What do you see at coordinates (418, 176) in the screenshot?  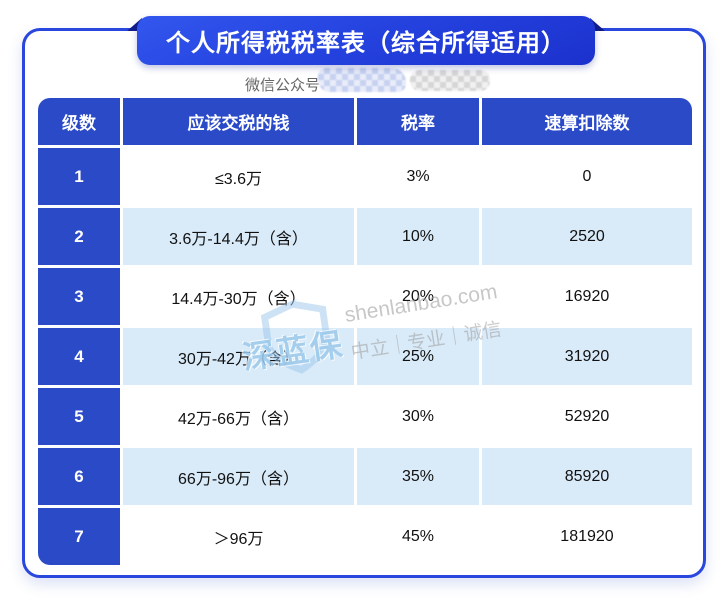 I see `cell-rate: 3%` at bounding box center [418, 176].